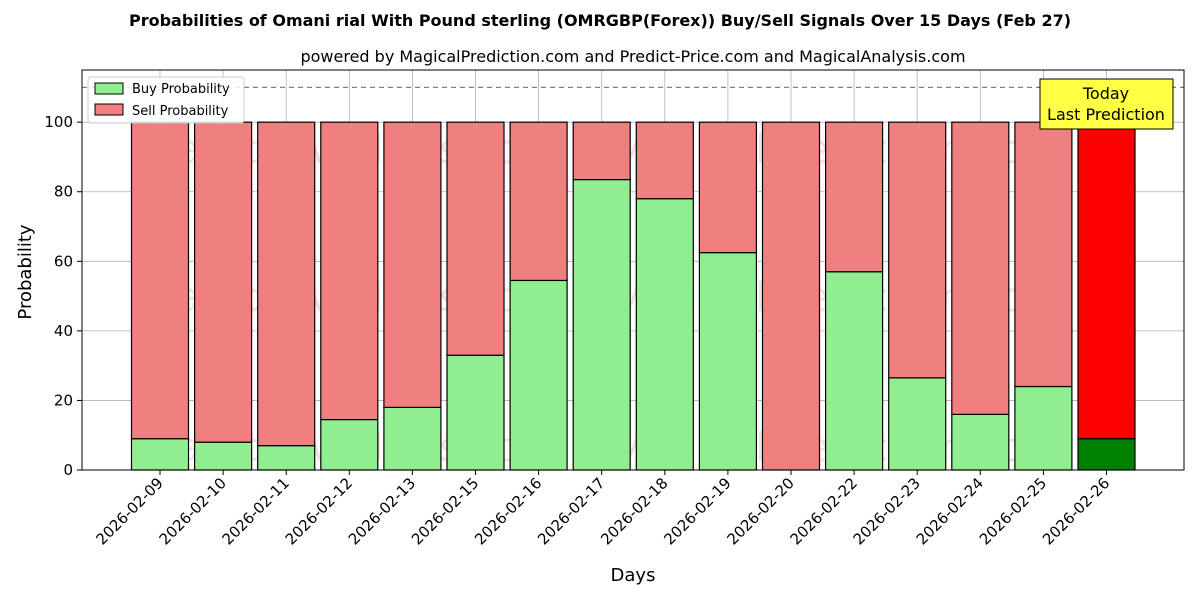 The height and width of the screenshot is (600, 1200). Describe the element at coordinates (887, 511) in the screenshot. I see `x-tick-label: 2026-02-23` at that location.